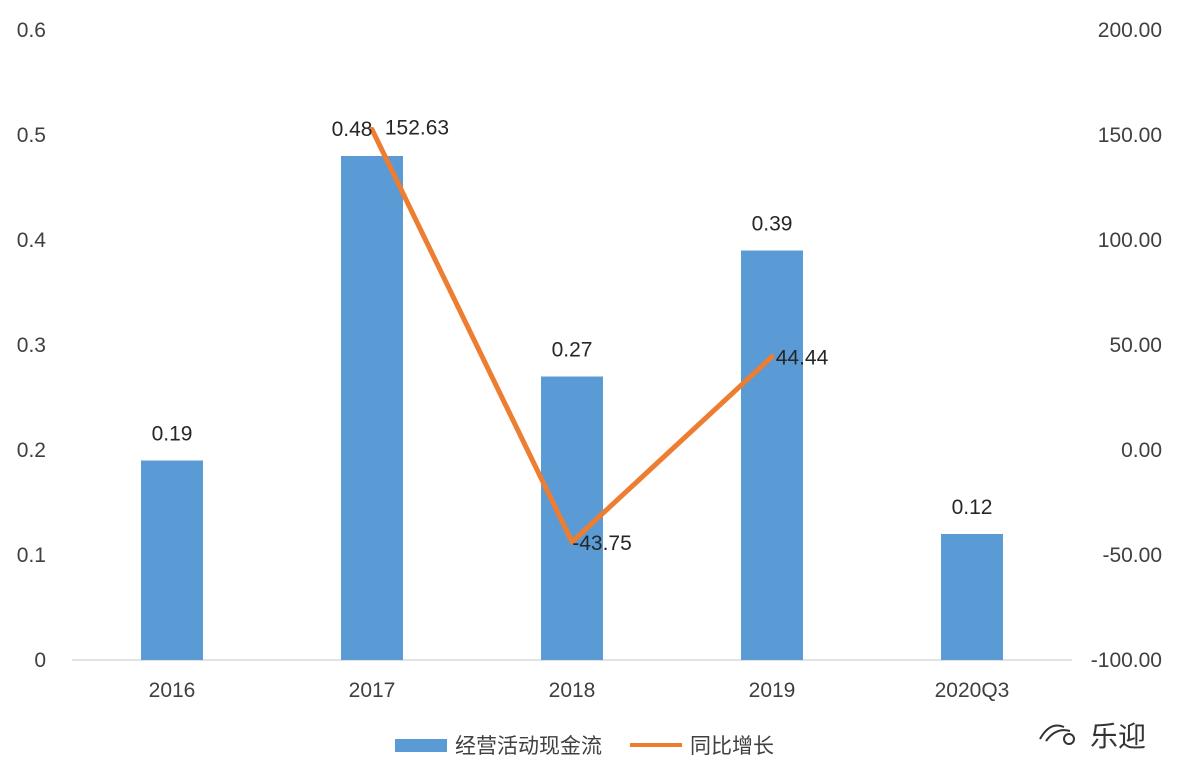 The height and width of the screenshot is (784, 1192). I want to click on x-tick-label: 2017, so click(372, 690).